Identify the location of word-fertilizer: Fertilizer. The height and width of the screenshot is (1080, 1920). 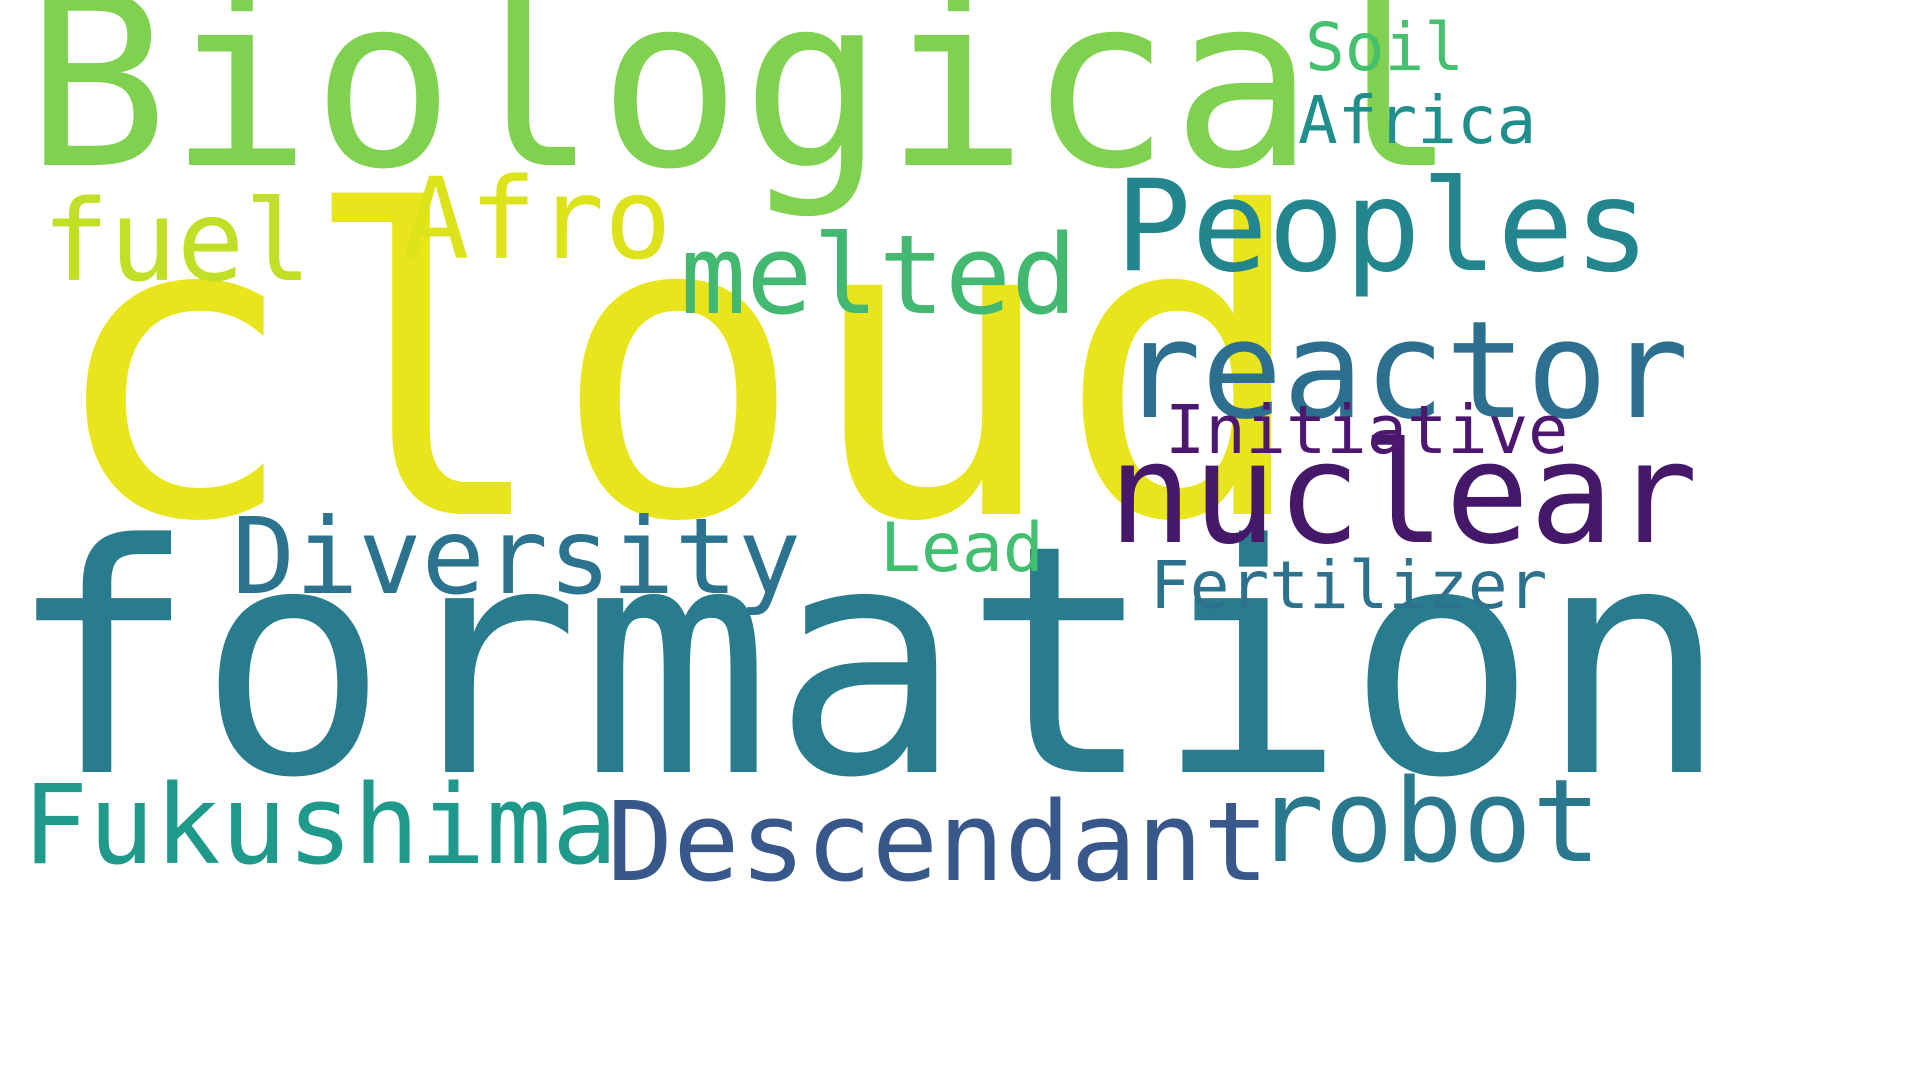
(1349, 585).